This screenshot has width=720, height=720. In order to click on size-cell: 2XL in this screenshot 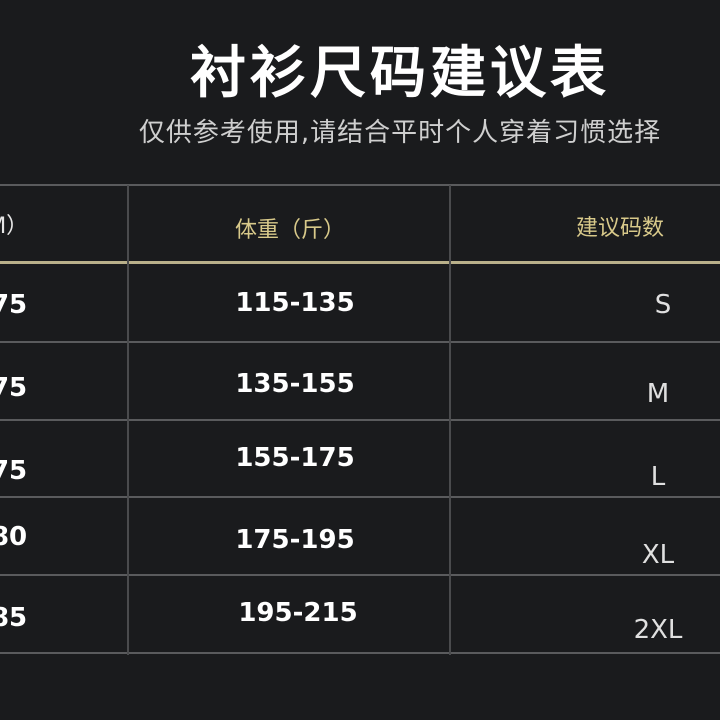, I will do `click(658, 630)`.